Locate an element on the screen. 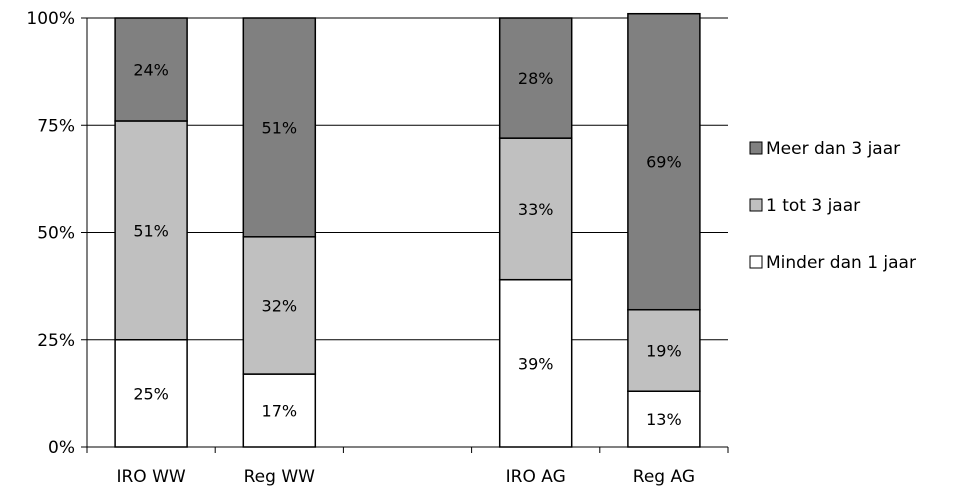  data-label: 24% is located at coordinates (151, 69).